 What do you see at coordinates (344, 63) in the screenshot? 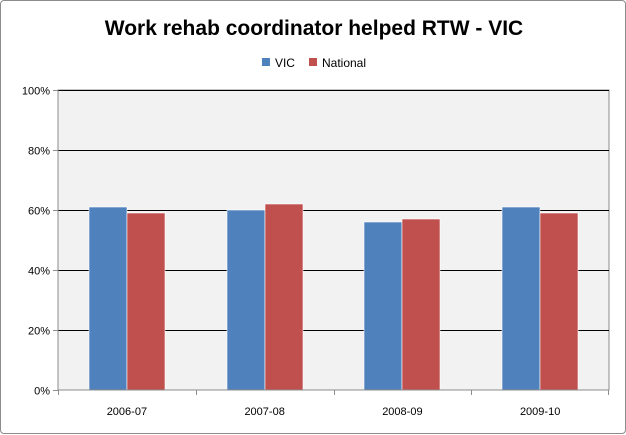
I see `legend-label-national: National` at bounding box center [344, 63].